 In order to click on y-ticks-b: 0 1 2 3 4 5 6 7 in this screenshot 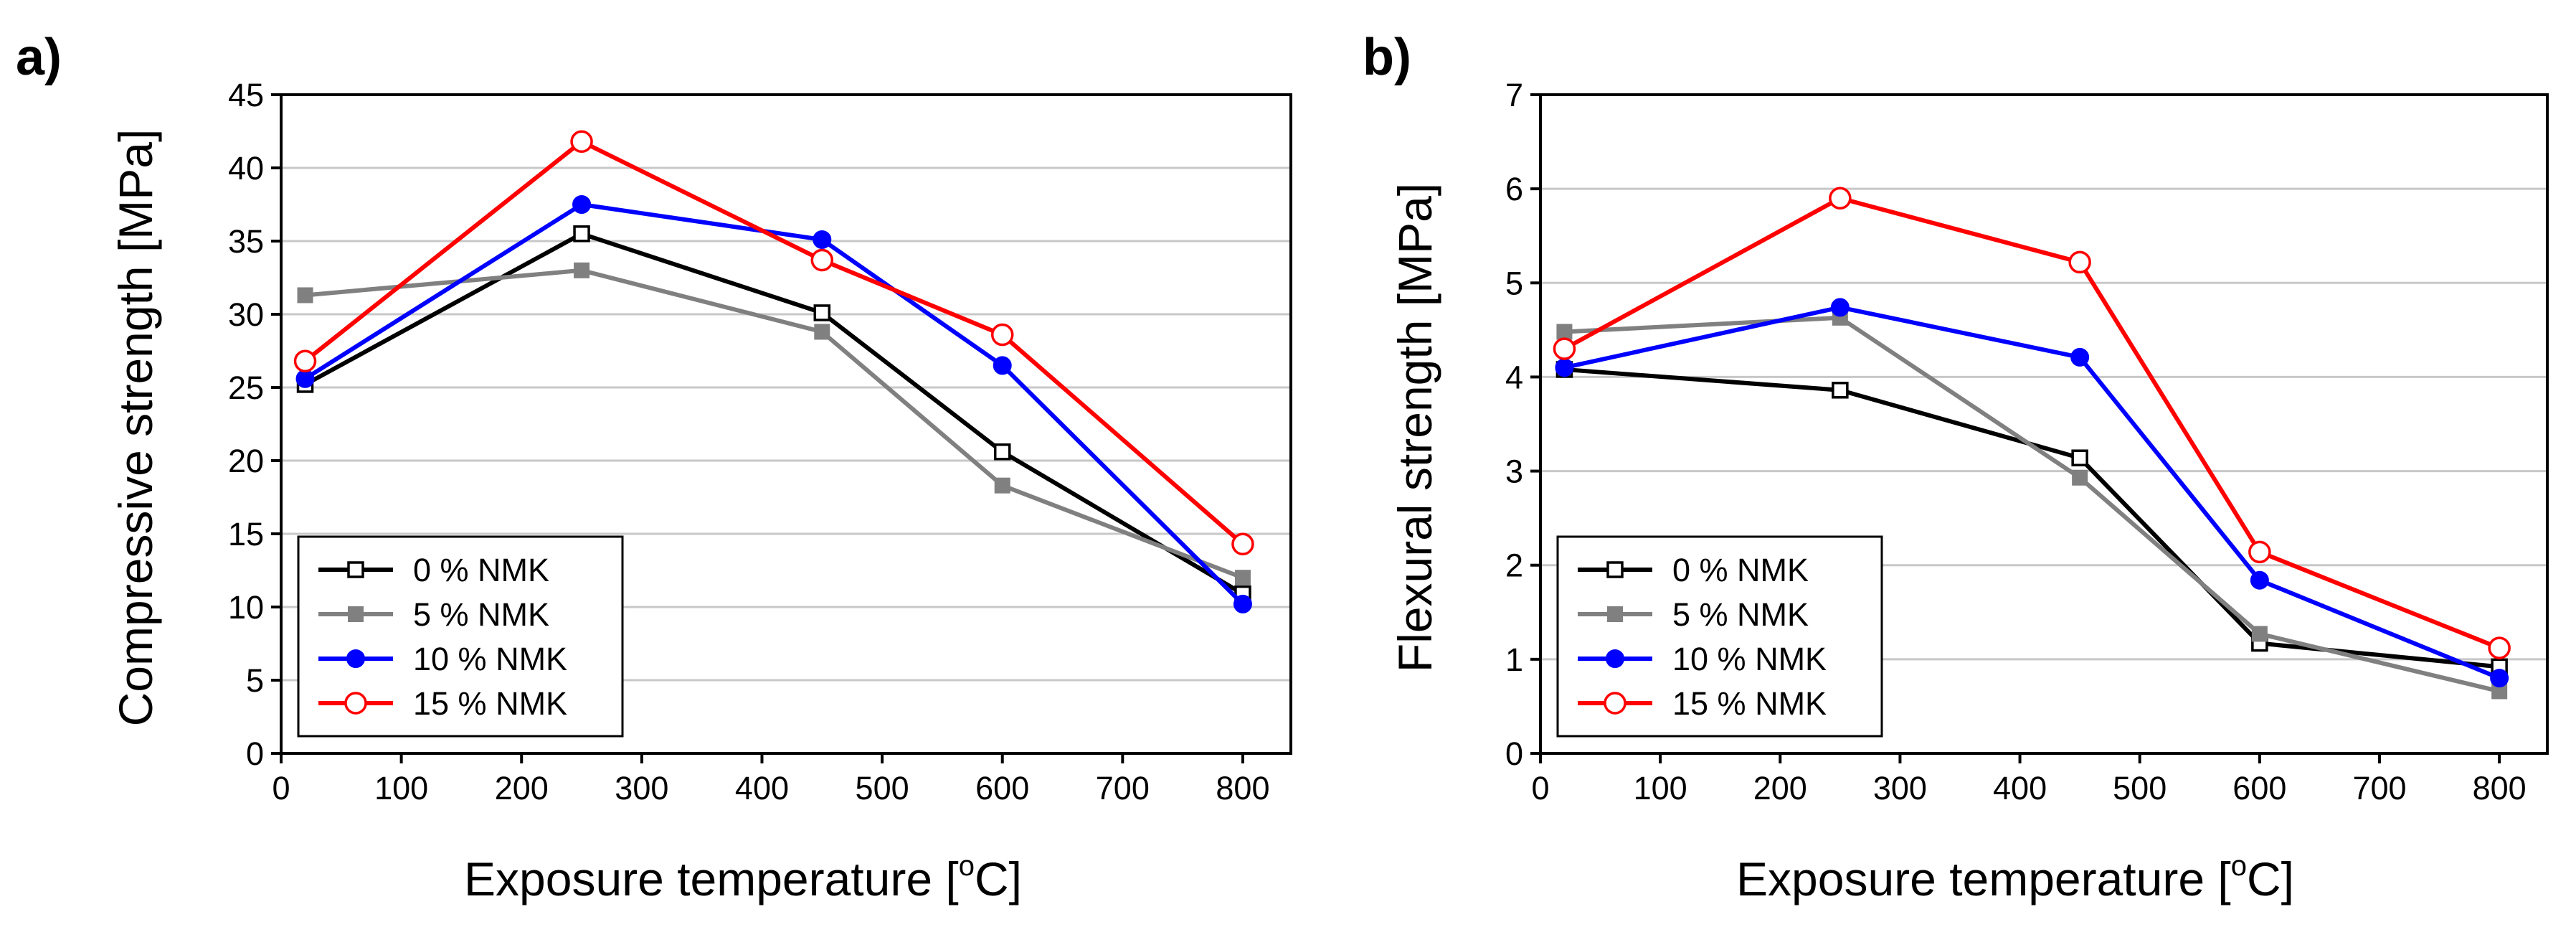, I will do `click(1522, 424)`.